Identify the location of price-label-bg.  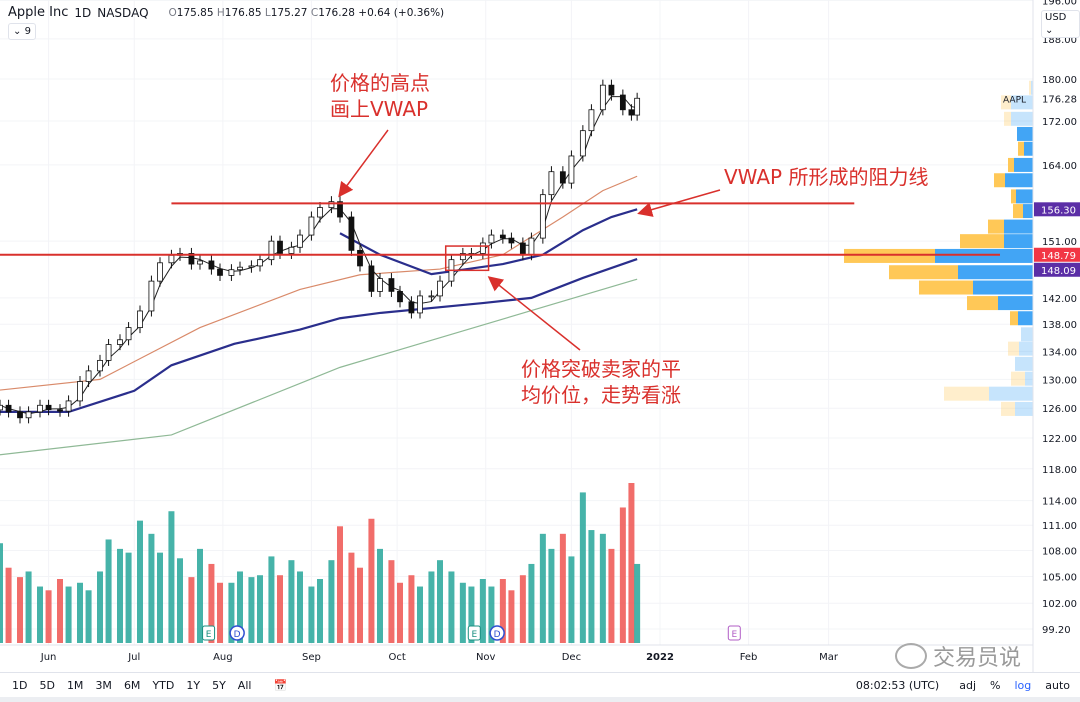
(1057, 209).